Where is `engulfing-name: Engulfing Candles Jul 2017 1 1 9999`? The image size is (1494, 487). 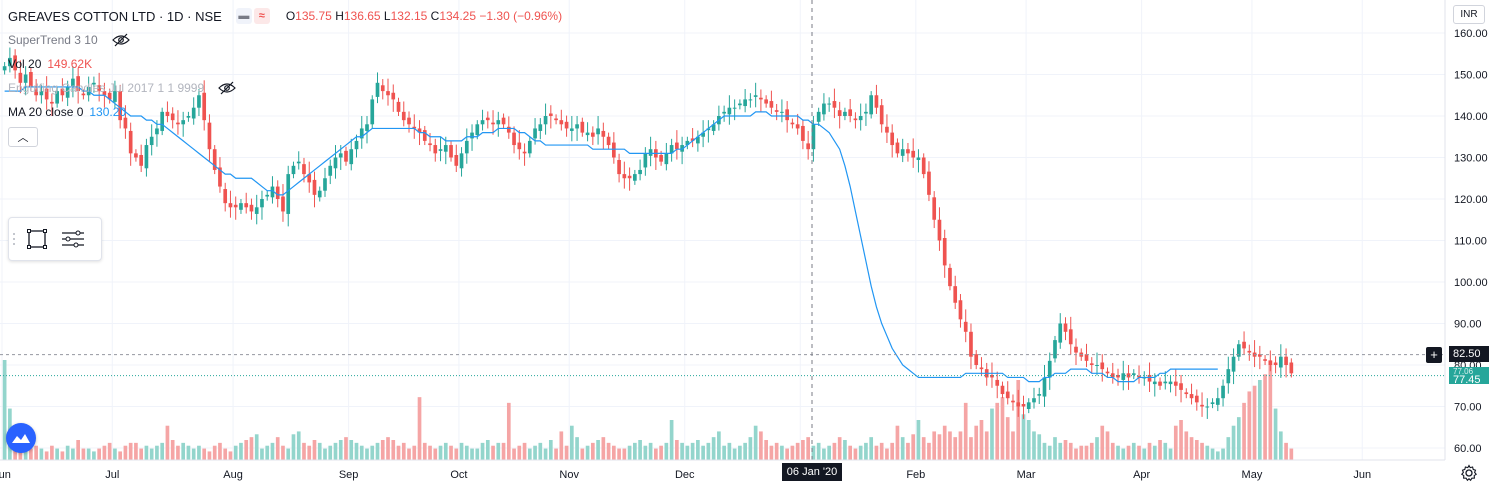 engulfing-name: Engulfing Candles Jul 2017 1 1 9999 is located at coordinates (106, 88).